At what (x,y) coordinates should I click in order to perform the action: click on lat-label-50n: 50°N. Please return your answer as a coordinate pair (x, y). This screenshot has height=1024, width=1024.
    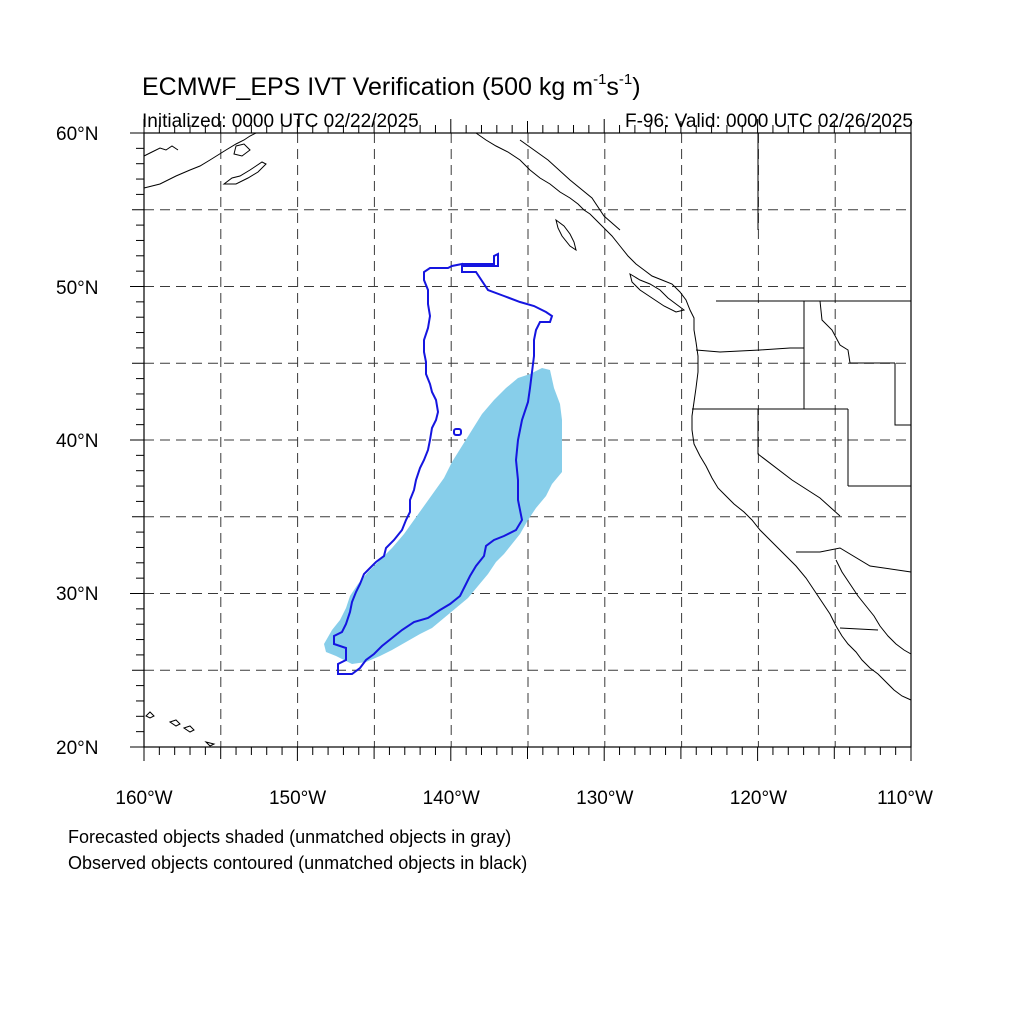
    Looking at the image, I should click on (77, 288).